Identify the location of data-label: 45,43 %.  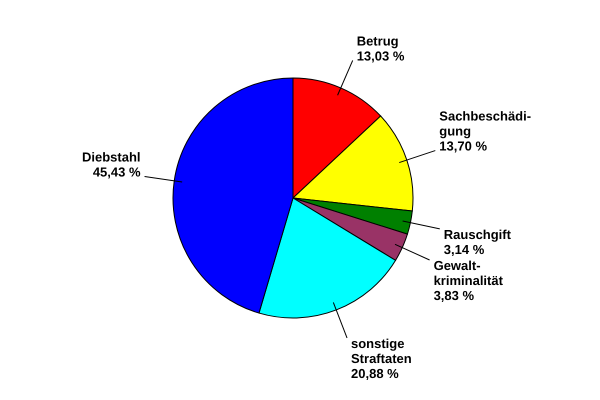
(116, 172).